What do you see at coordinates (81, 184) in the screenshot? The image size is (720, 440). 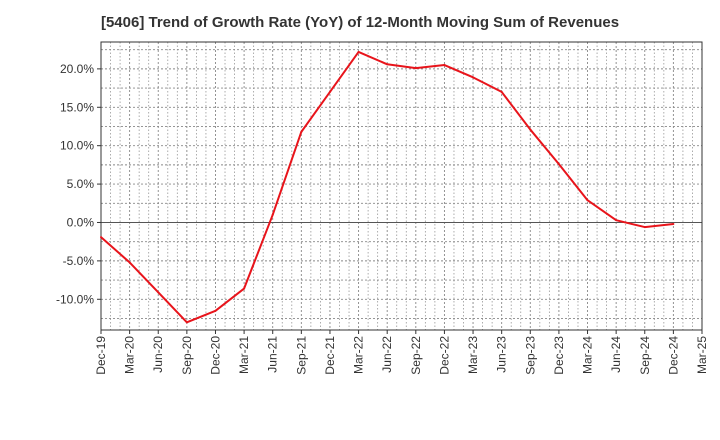 I see `y-tick-label: 5.0%` at bounding box center [81, 184].